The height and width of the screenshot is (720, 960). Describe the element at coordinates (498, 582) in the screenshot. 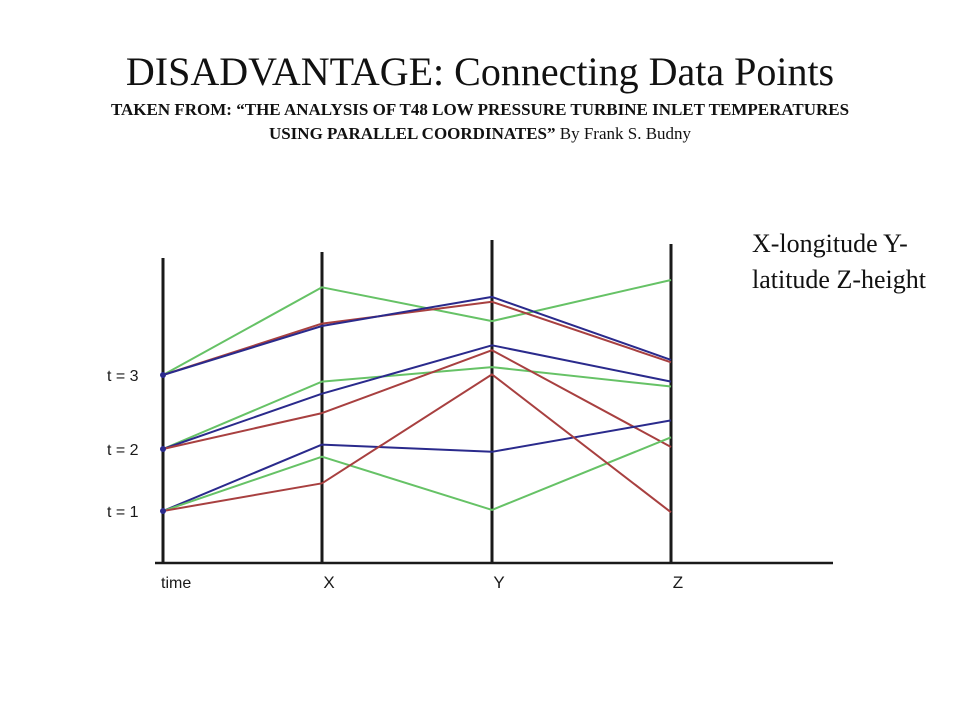

I see `axis-label-y: Y` at that location.